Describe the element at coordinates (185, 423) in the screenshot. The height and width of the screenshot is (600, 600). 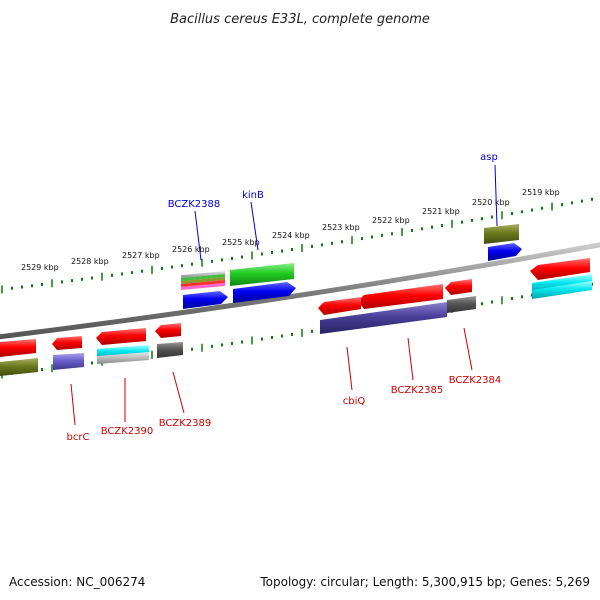
I see `gene-label-bczk2389: BCZK2389` at that location.